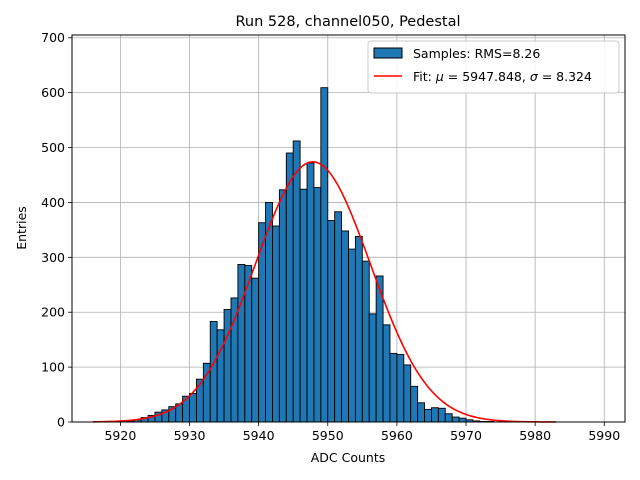 The image size is (640, 480). I want to click on x-tick-label: 5940, so click(259, 435).